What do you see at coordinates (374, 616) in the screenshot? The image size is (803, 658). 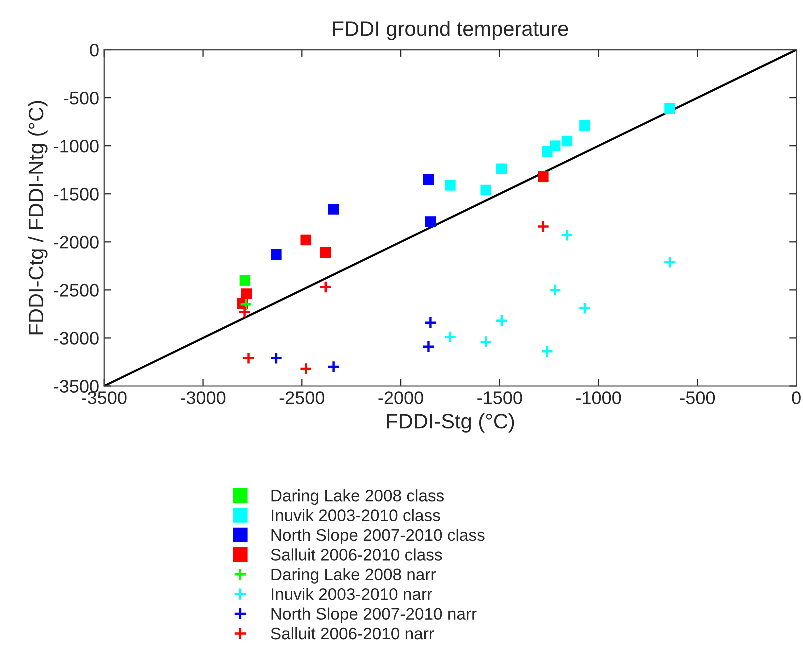 I see `legend-label: North Slope 2007-2010 narr` at bounding box center [374, 616].